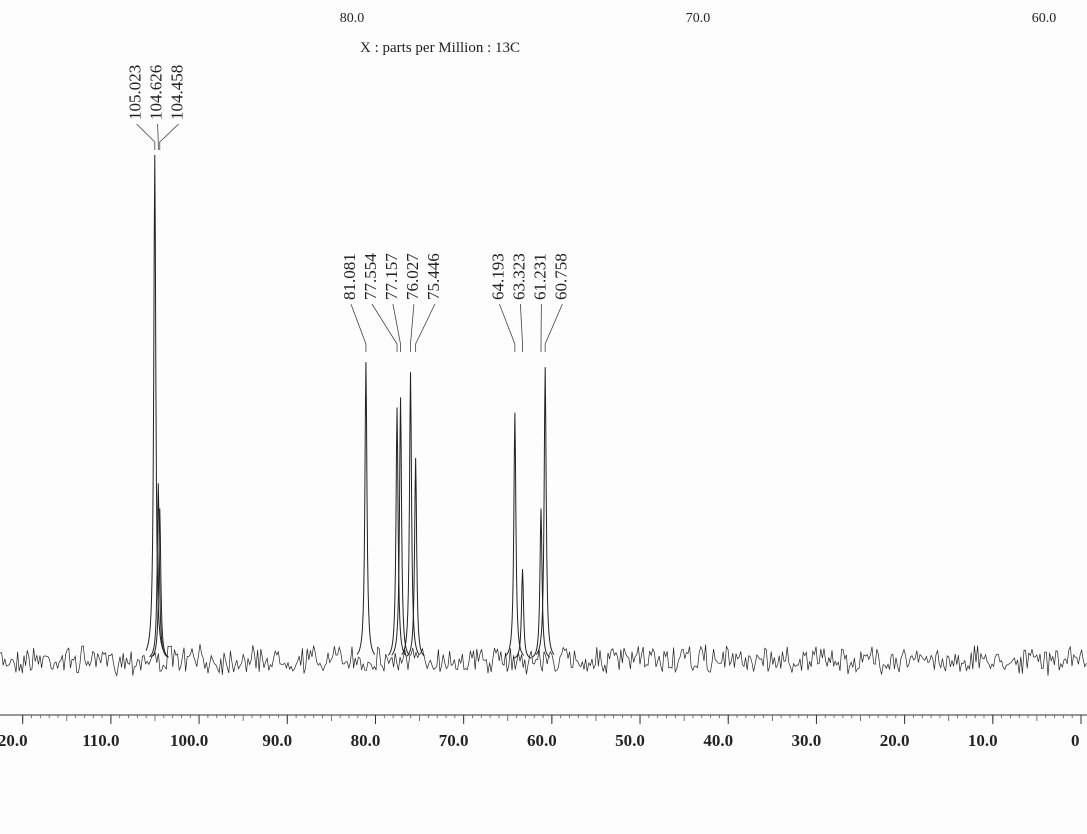  Describe the element at coordinates (698, 18) in the screenshot. I see `top-tick-label: 70.0` at that location.